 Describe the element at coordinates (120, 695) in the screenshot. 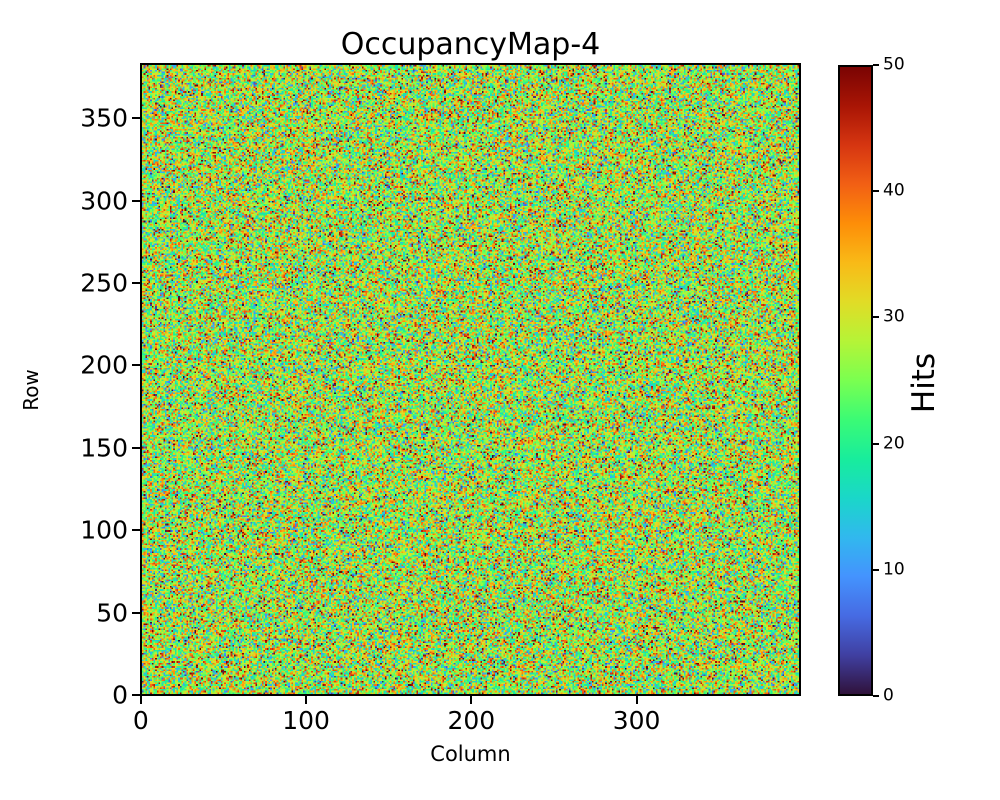

I see `y-tick-label: 0` at that location.